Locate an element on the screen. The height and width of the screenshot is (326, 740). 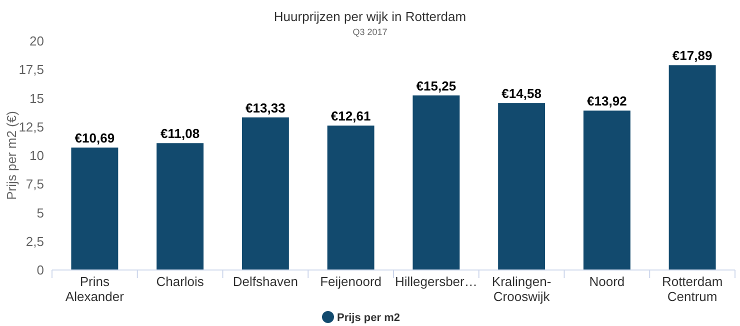
data-label: €10,69 is located at coordinates (94, 138).